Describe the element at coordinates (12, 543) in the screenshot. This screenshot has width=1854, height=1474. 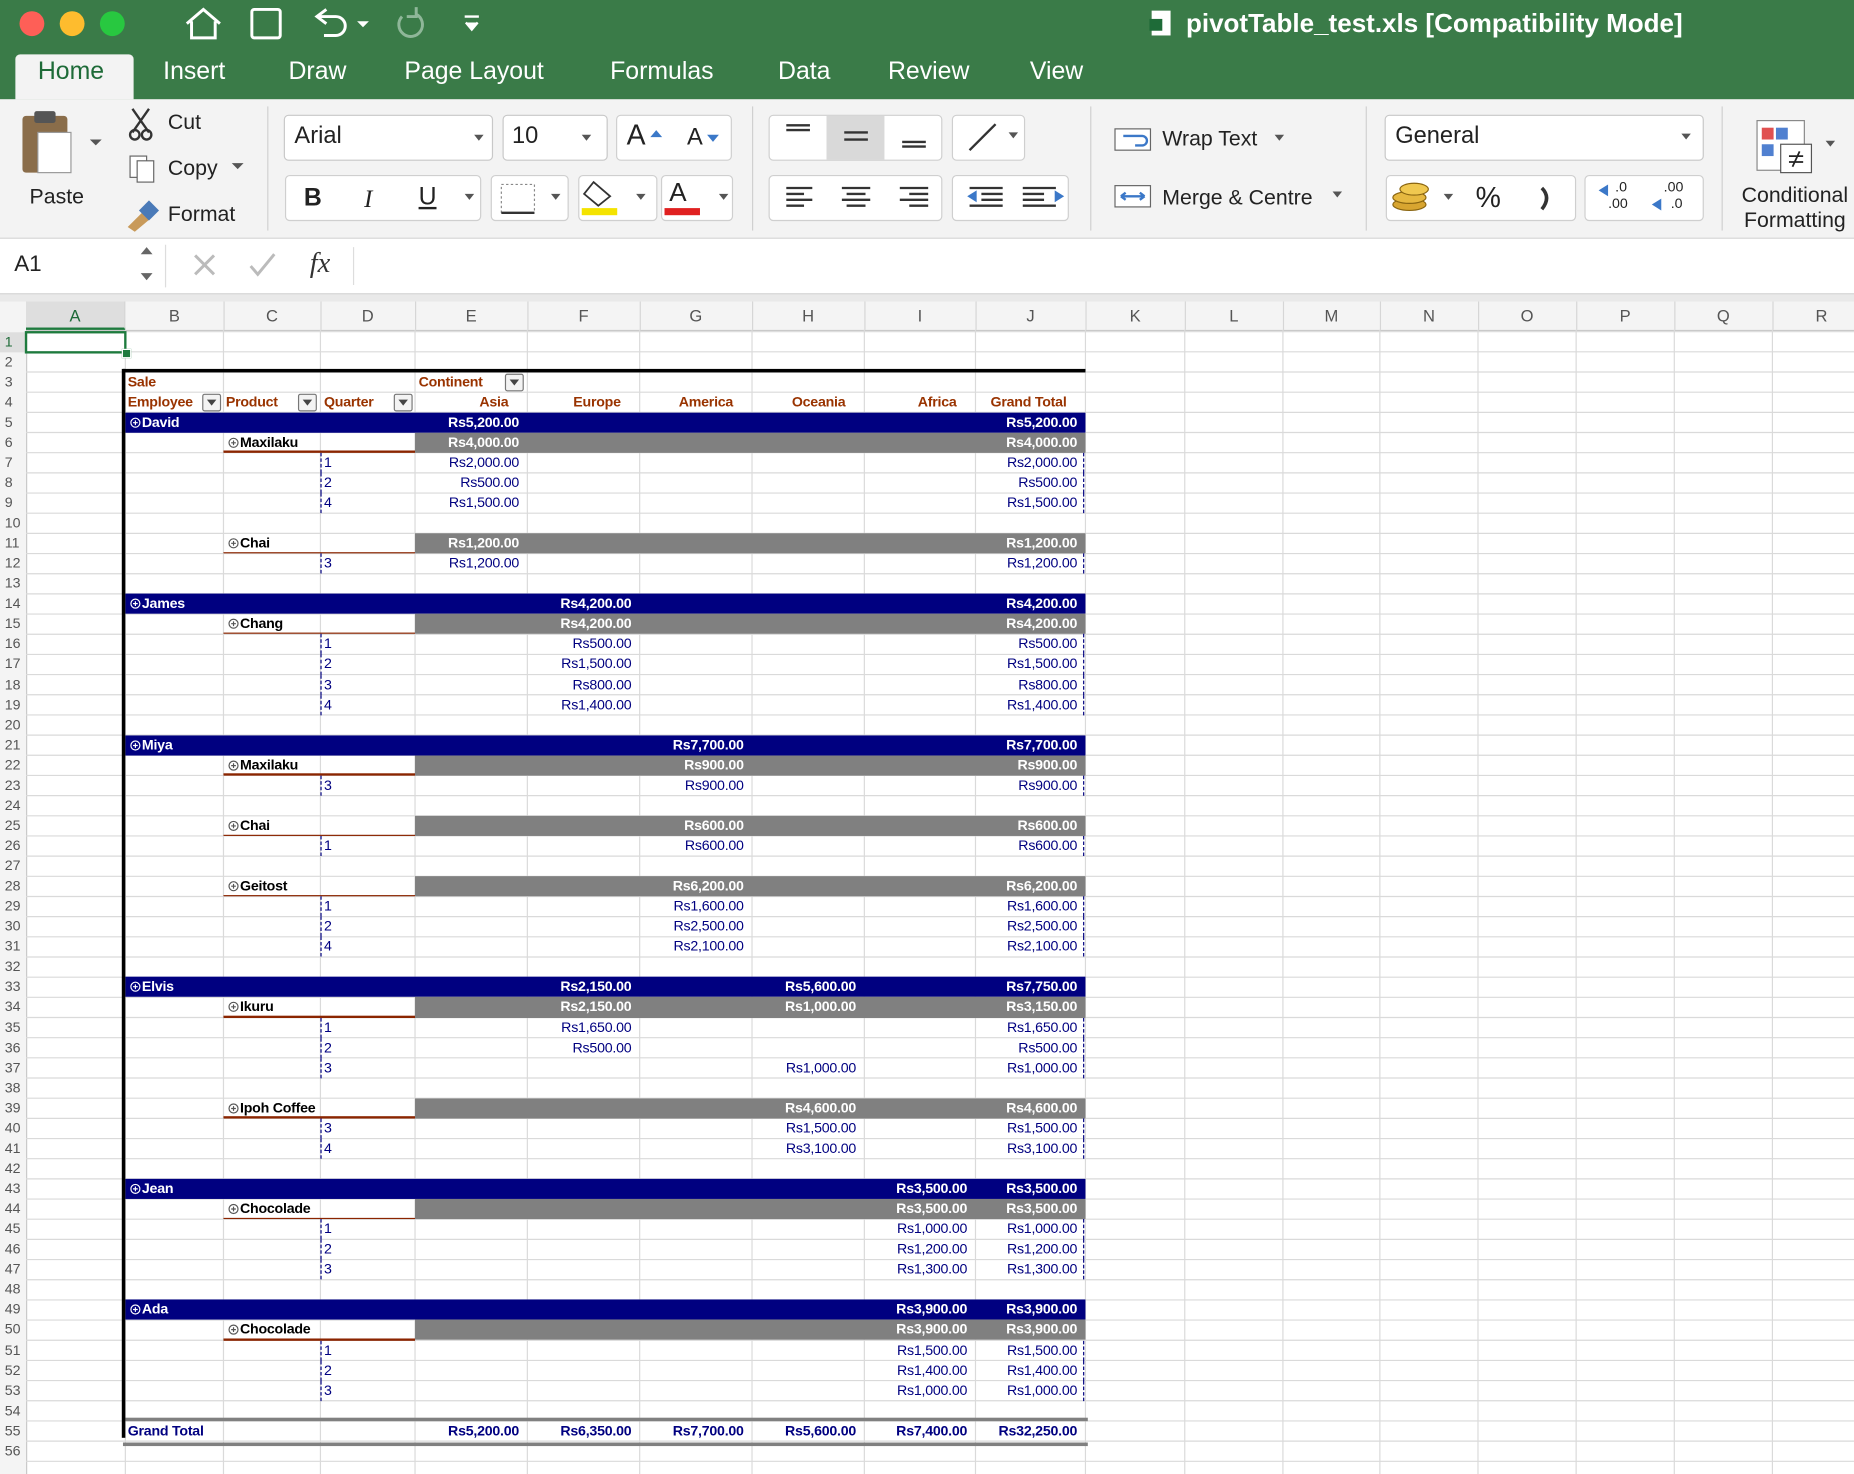
I see `row-header: 11` at that location.